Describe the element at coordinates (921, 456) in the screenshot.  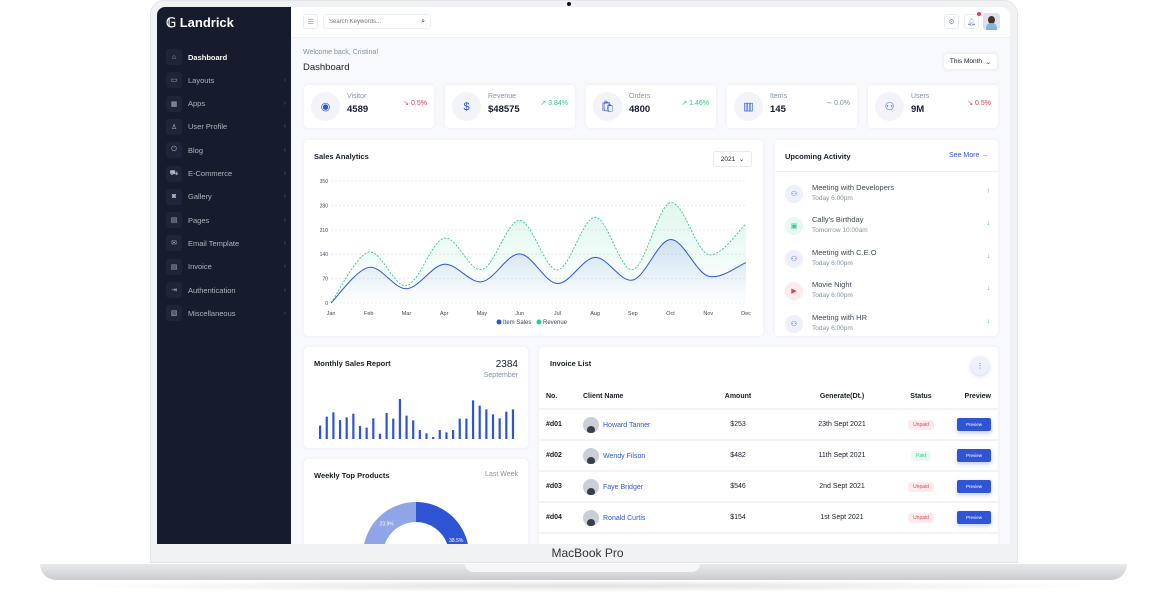
I see `status-cell: Paid` at that location.